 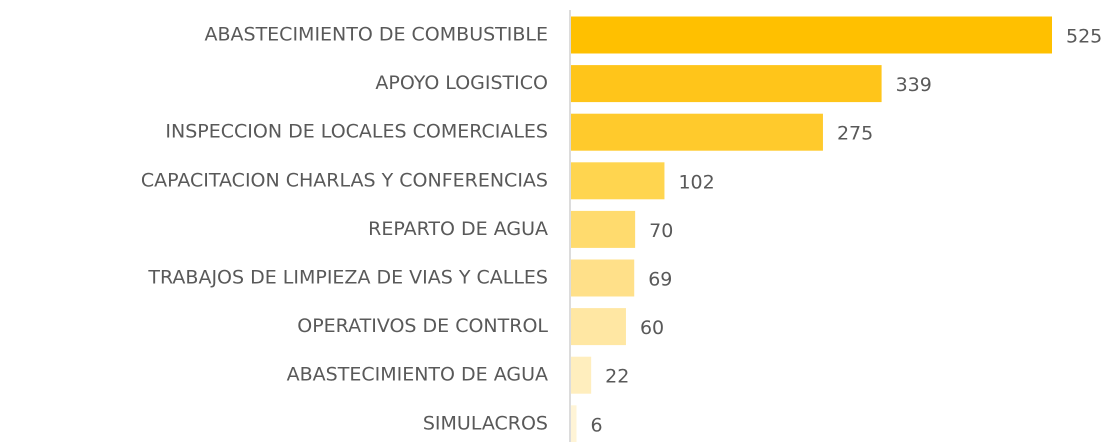 What do you see at coordinates (485, 423) in the screenshot?
I see `category-label: SIMULACROS` at bounding box center [485, 423].